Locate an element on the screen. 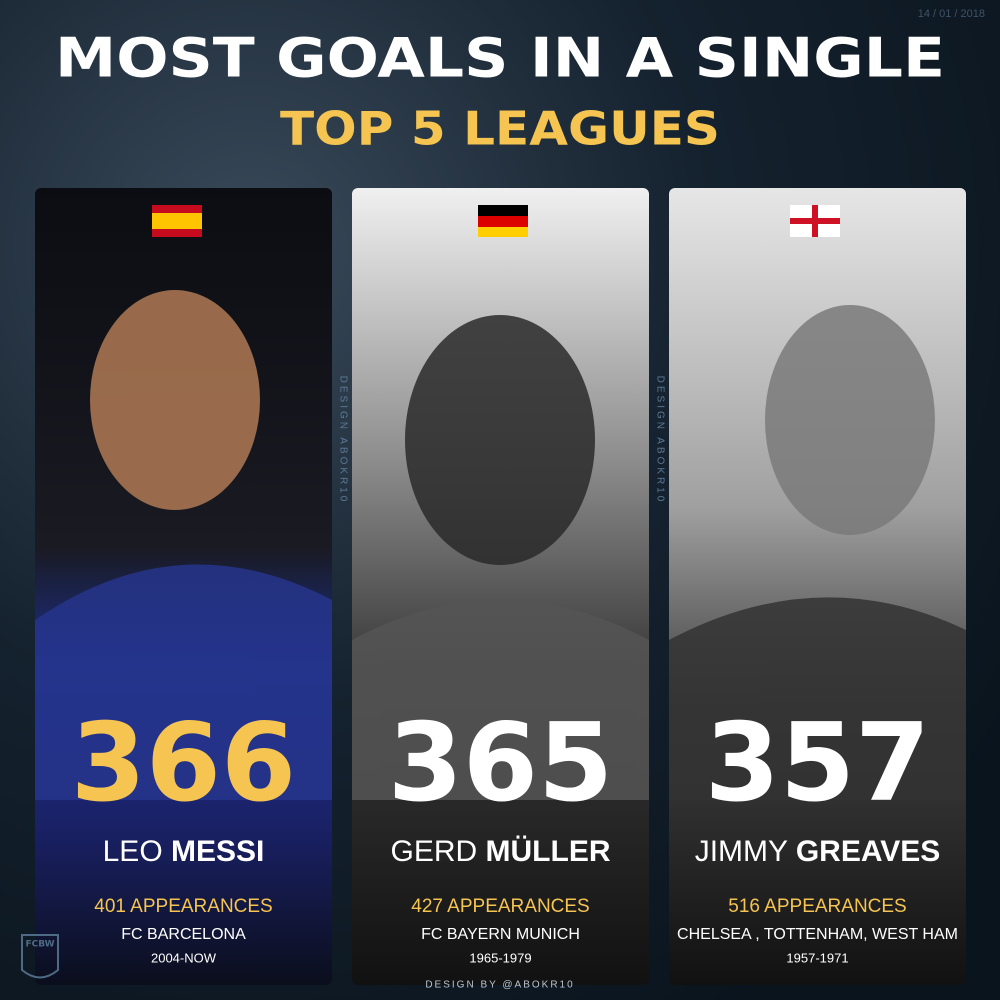 This screenshot has height=1000, width=1000. years: 2004-NOW is located at coordinates (184, 957).